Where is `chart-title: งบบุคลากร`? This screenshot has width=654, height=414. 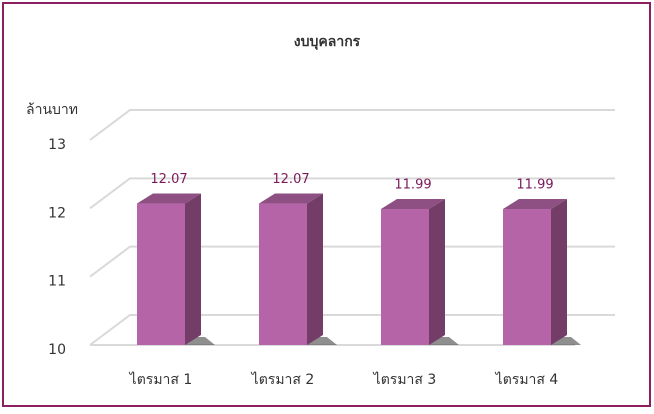
chart-title: งบบุคลากร is located at coordinates (327, 42).